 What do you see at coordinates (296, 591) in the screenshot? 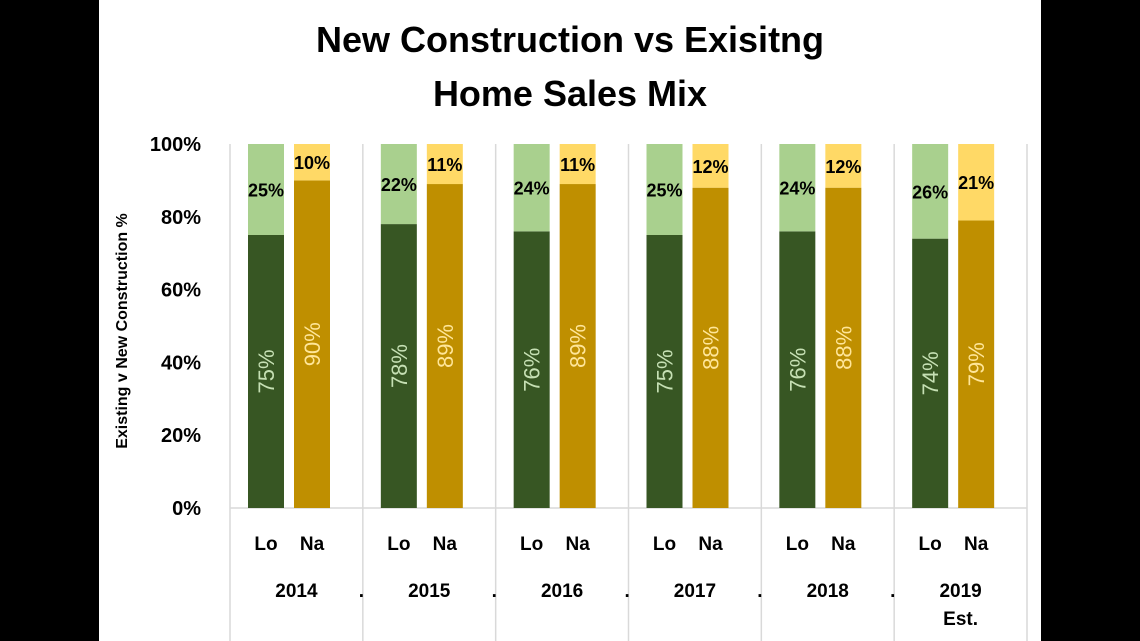
I see `group-year-label: 2014` at bounding box center [296, 591].